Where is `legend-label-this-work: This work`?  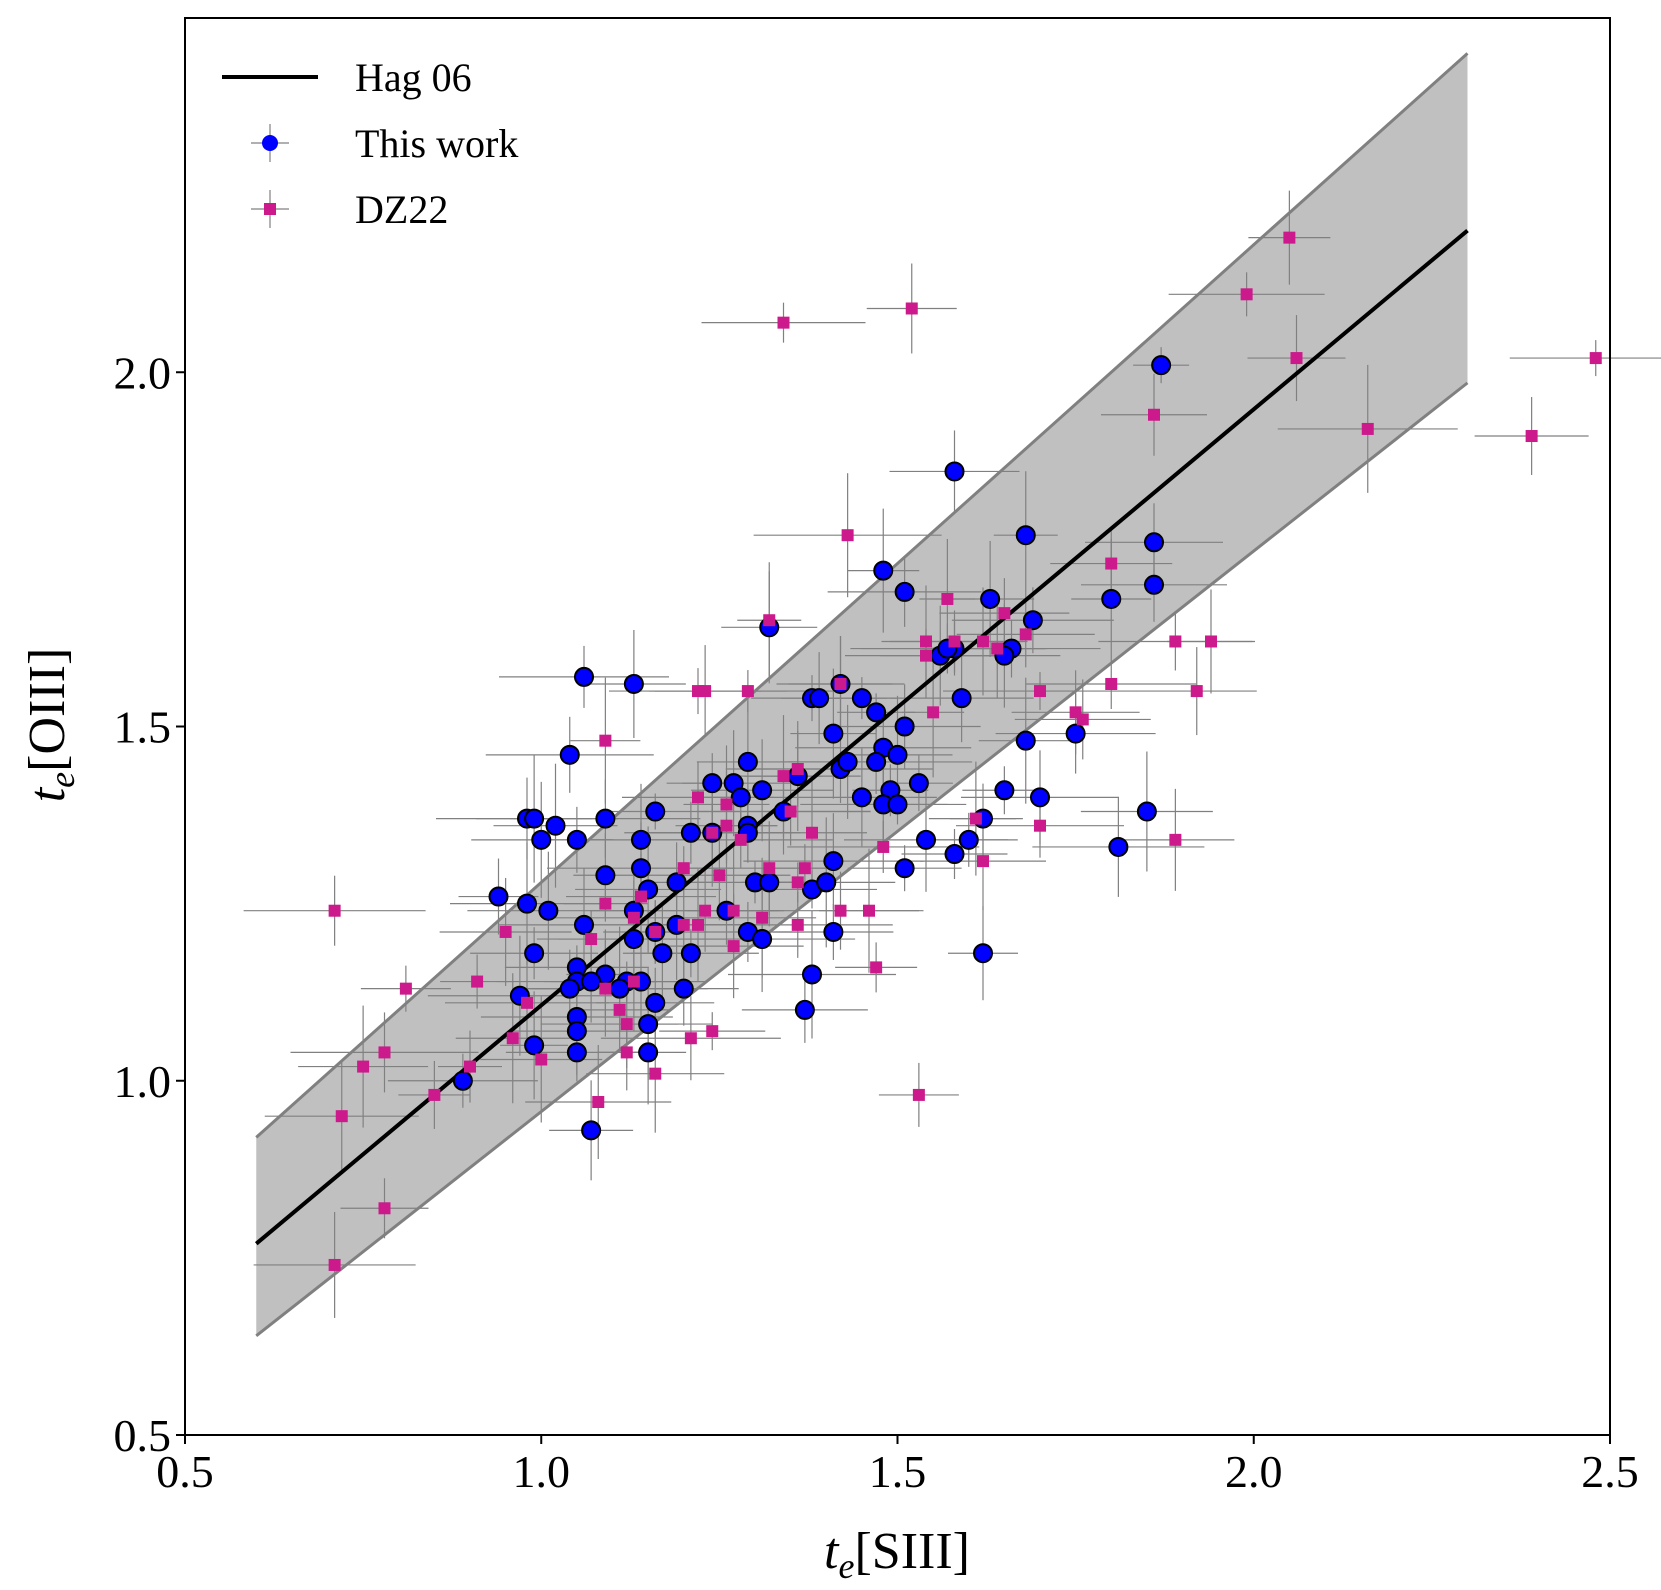 legend-label-this-work: This work is located at coordinates (436, 143).